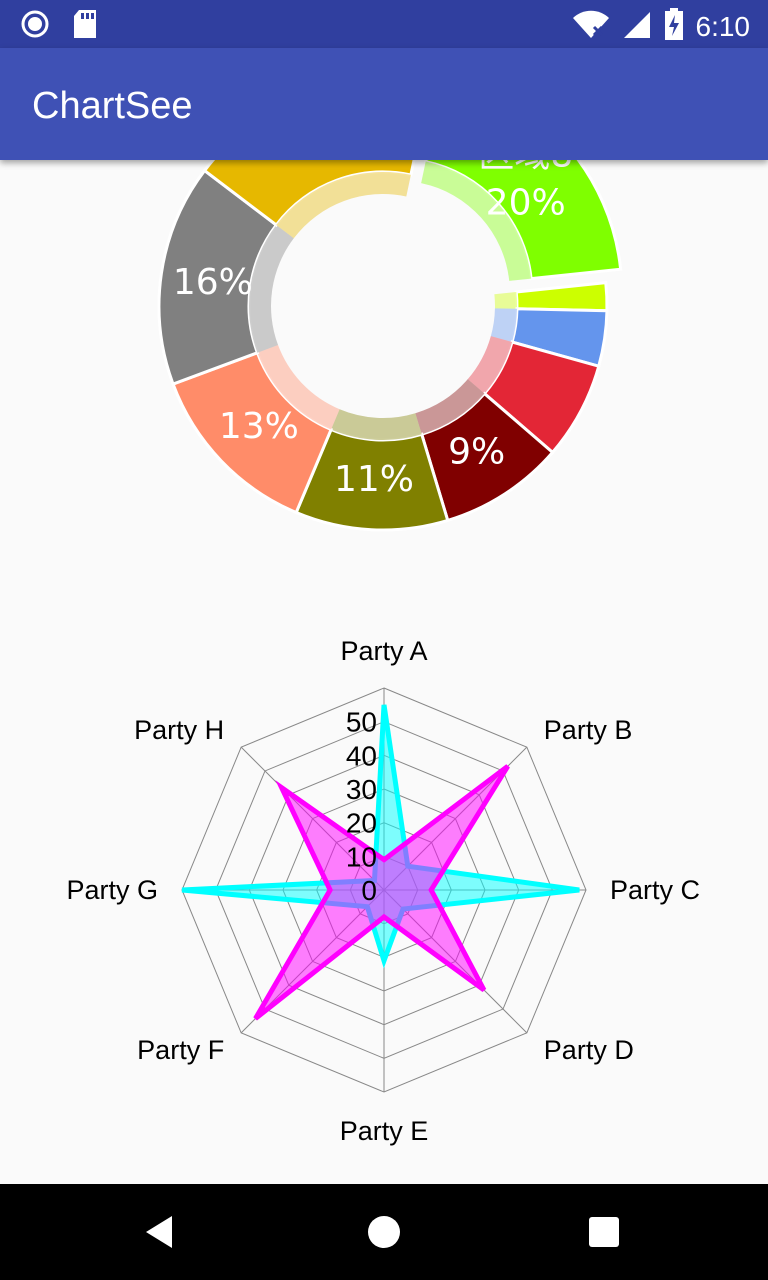 The height and width of the screenshot is (1280, 768). I want to click on record-circle-icon, so click(35, 26).